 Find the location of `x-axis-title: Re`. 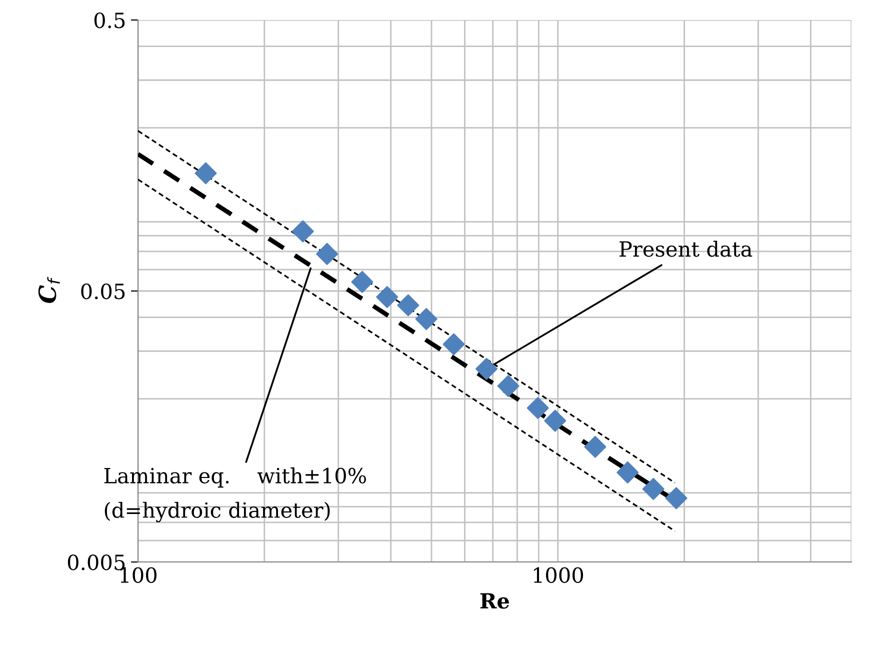

x-axis-title: Re is located at coordinates (495, 601).